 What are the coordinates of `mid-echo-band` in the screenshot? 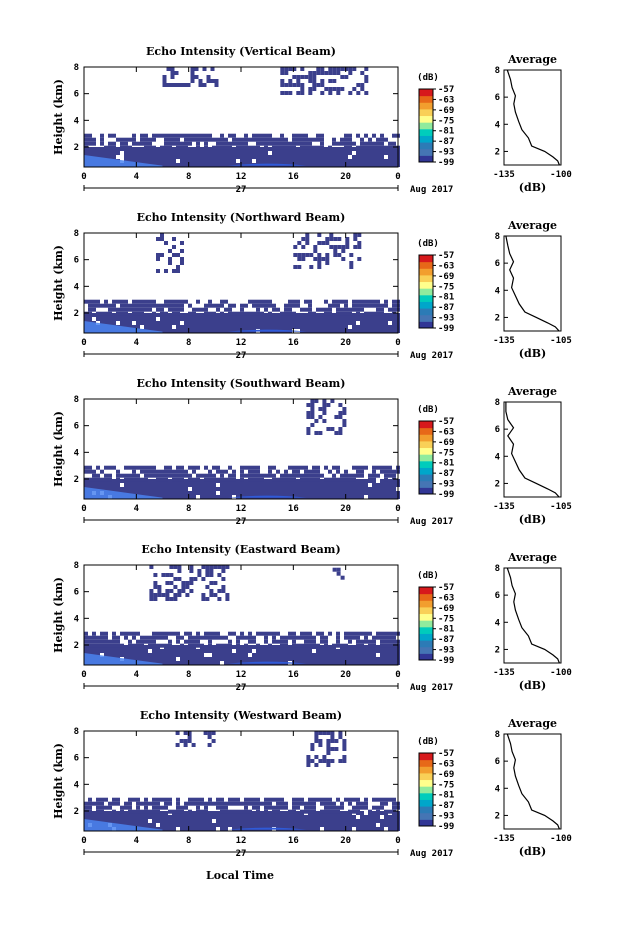 It's located at (267, 828).